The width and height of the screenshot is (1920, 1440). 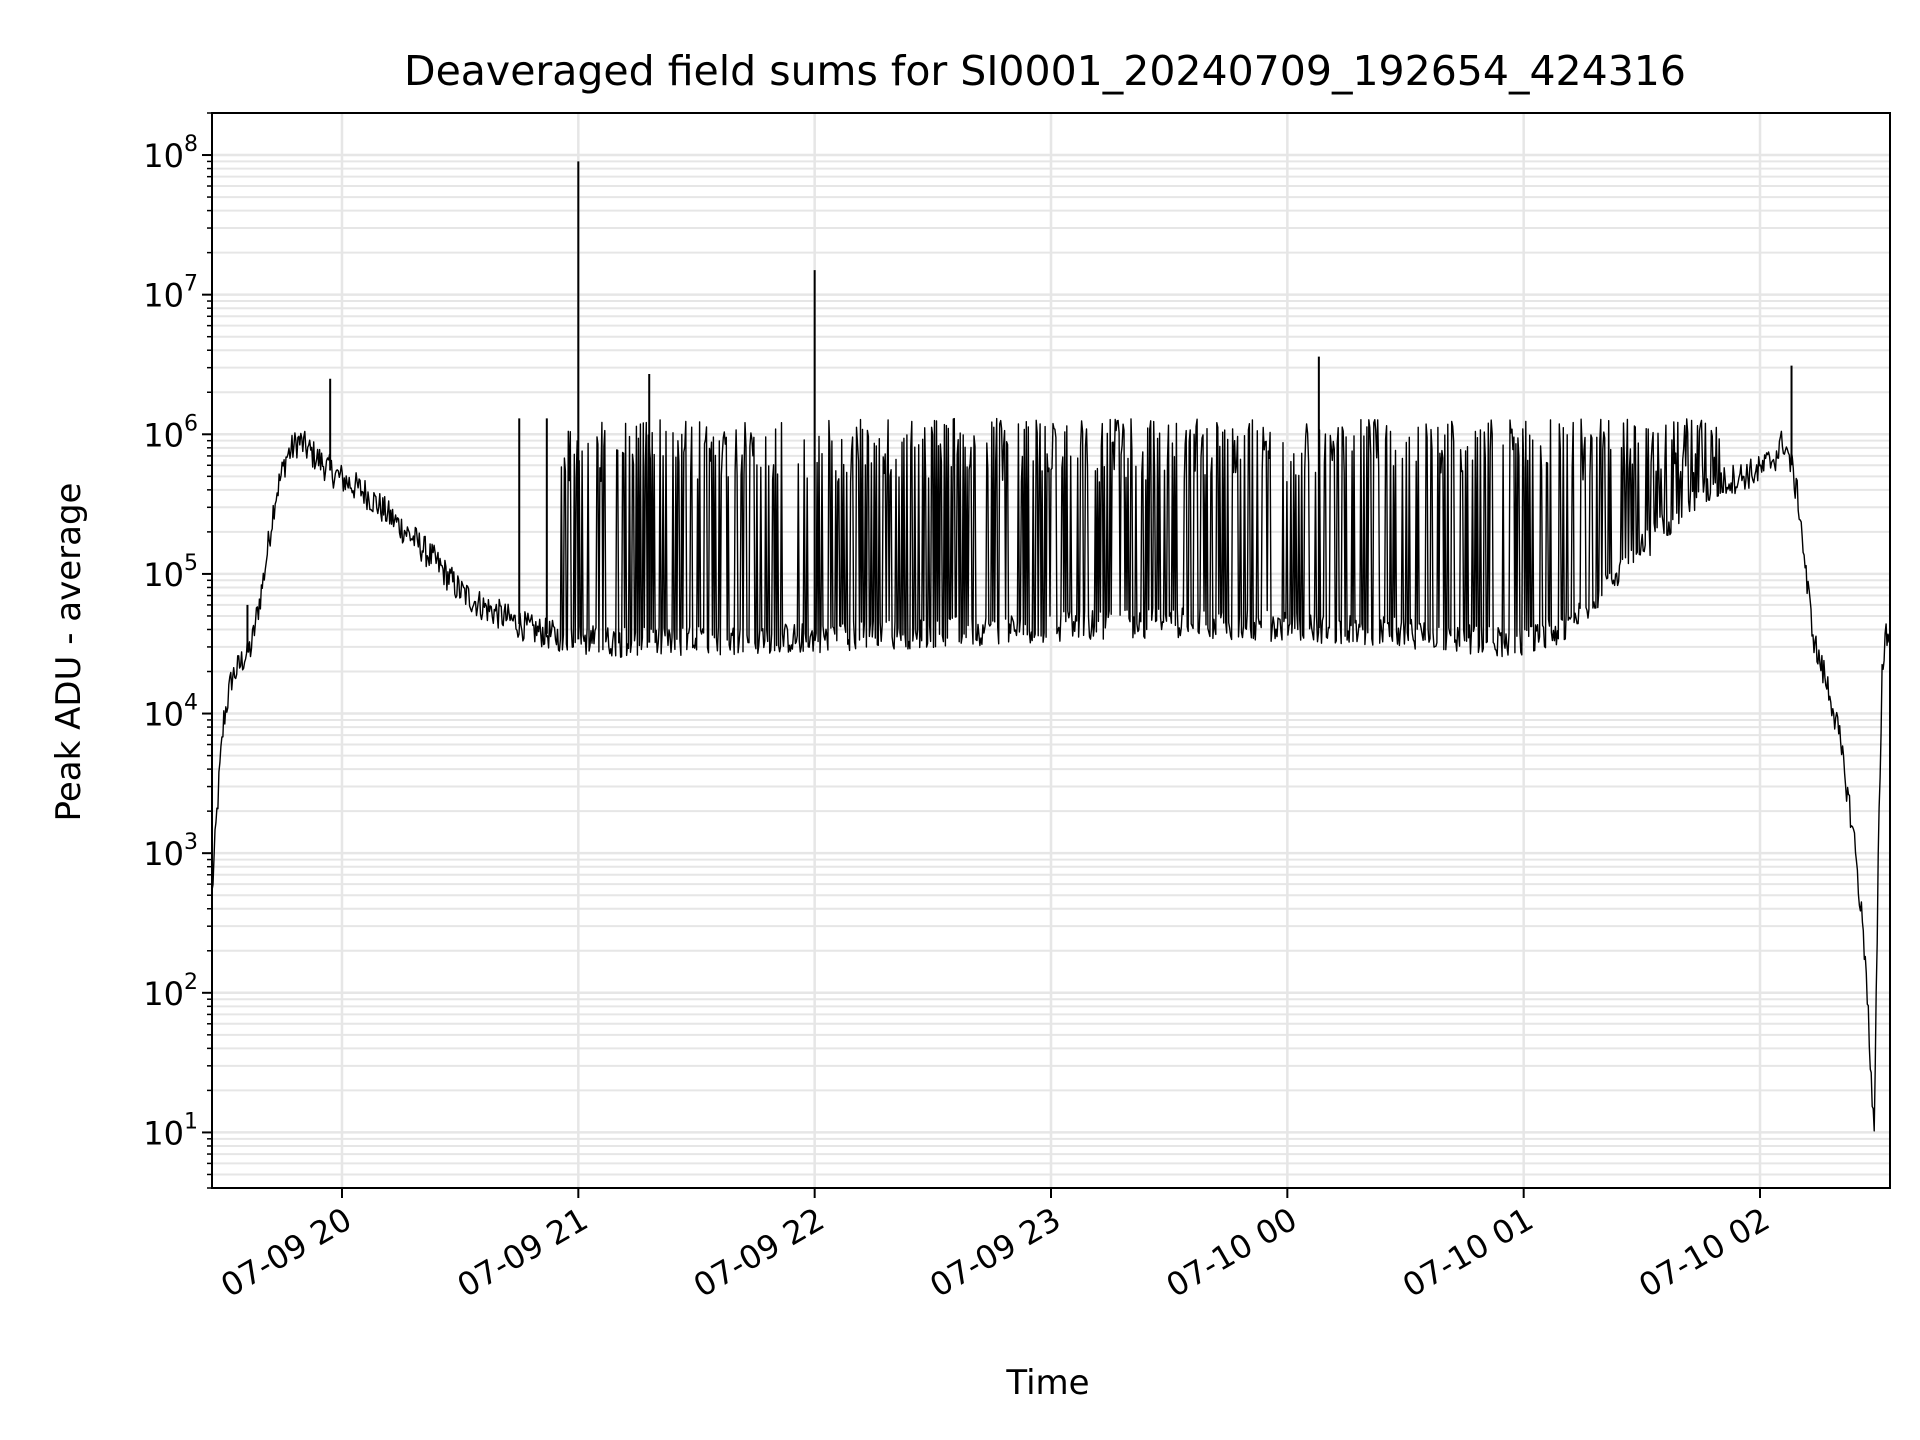 I want to click on y-tick-label: 10², so click(x=170, y=991).